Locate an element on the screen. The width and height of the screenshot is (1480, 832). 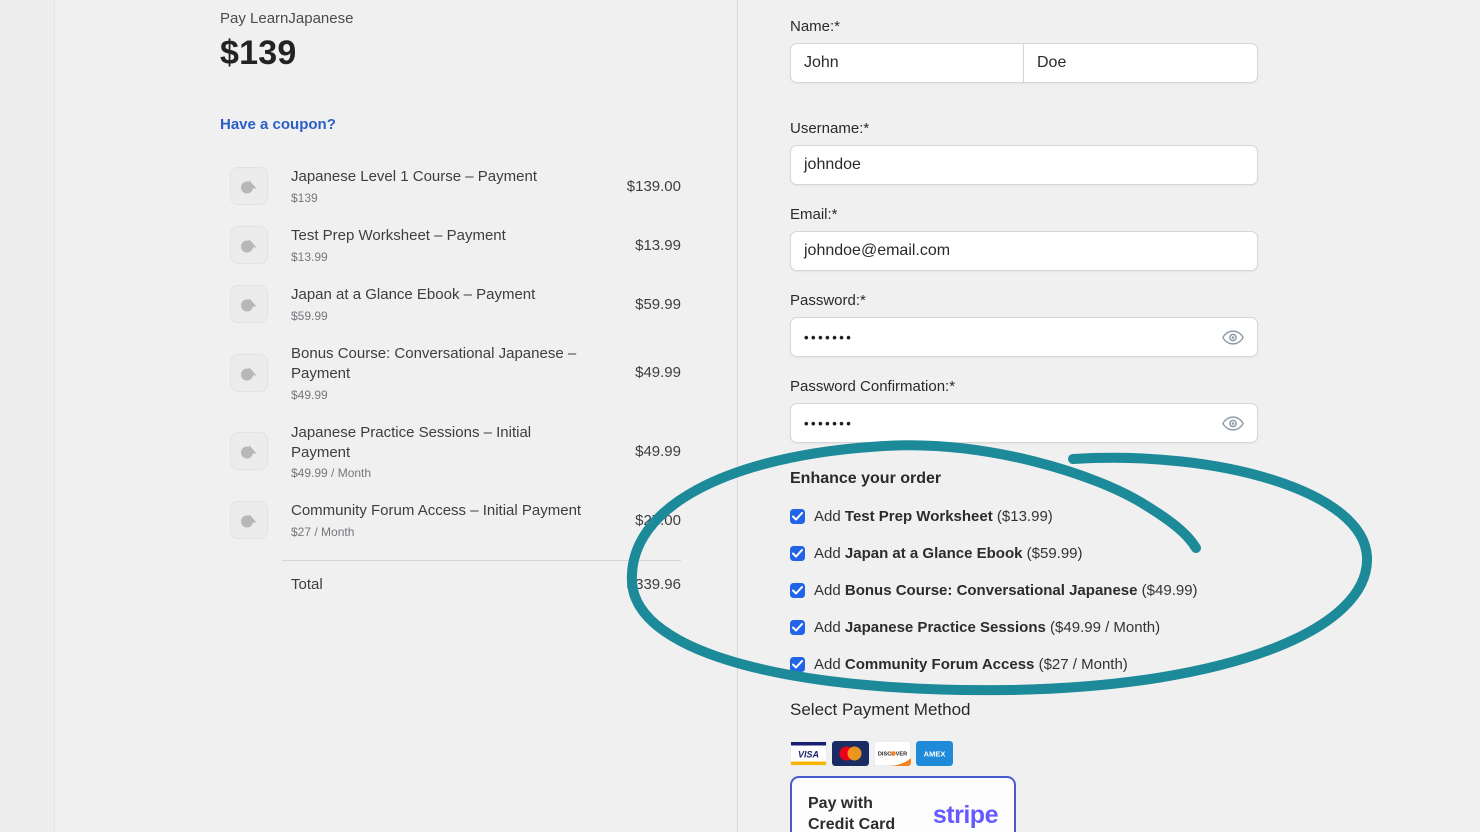
amex-card-icon: AMEX is located at coordinates (934, 753).